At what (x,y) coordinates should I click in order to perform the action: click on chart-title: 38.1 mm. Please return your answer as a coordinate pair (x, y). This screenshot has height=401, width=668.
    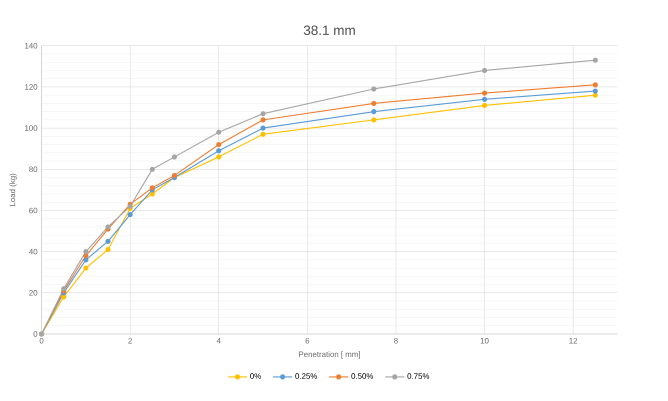
    Looking at the image, I should click on (329, 30).